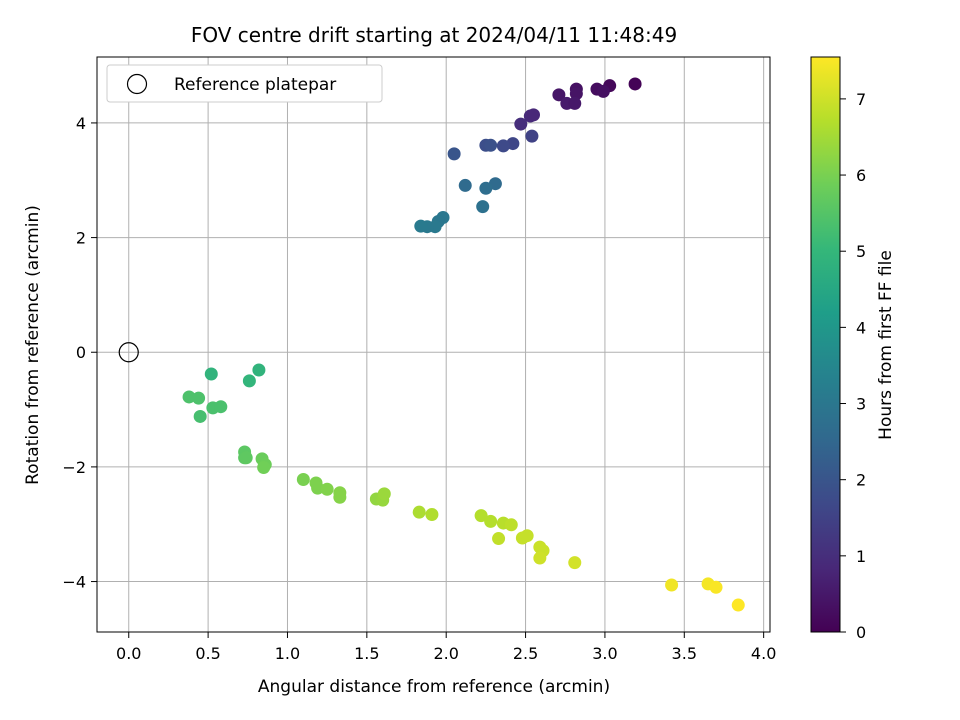 The image size is (960, 720). I want to click on legend-box, so click(244, 83).